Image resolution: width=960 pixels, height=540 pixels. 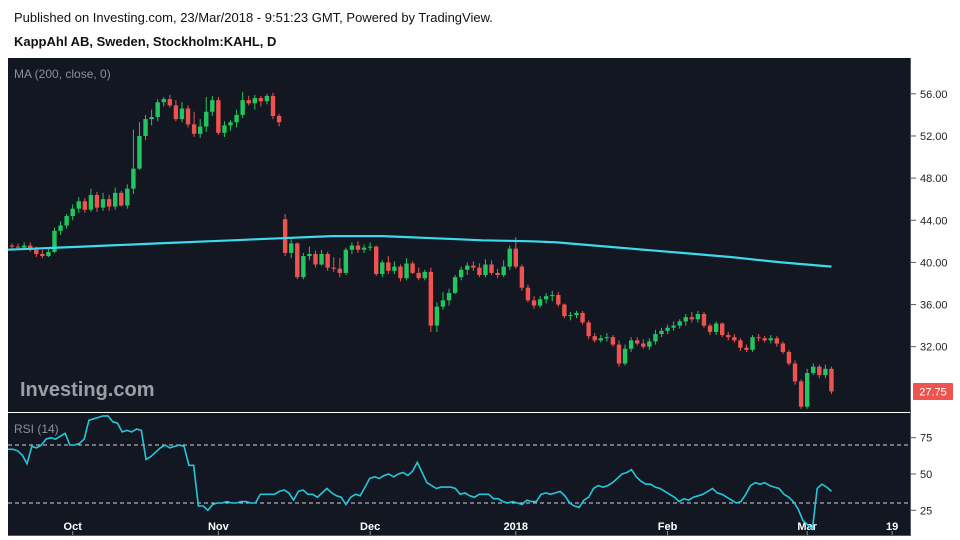 What do you see at coordinates (934, 348) in the screenshot?
I see `price-tick-label: 32.00` at bounding box center [934, 348].